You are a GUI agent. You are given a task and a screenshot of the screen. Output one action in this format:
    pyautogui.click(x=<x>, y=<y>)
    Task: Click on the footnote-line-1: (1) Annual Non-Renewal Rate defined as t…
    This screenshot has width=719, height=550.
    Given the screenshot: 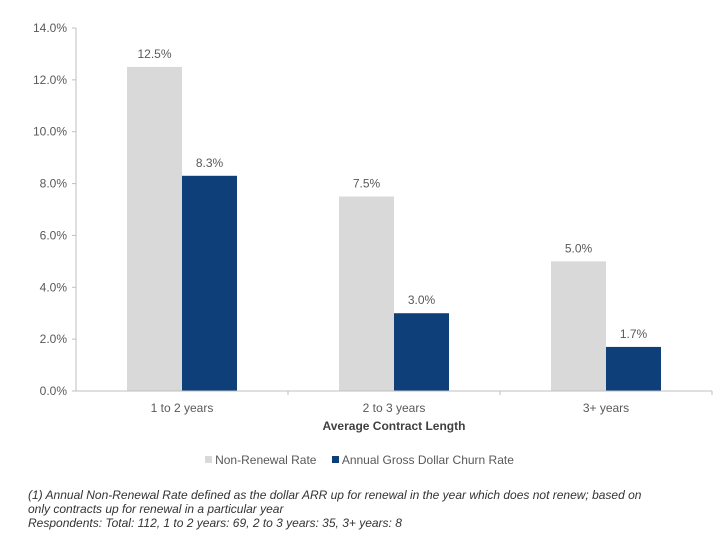 What is the action you would take?
    pyautogui.click(x=335, y=495)
    